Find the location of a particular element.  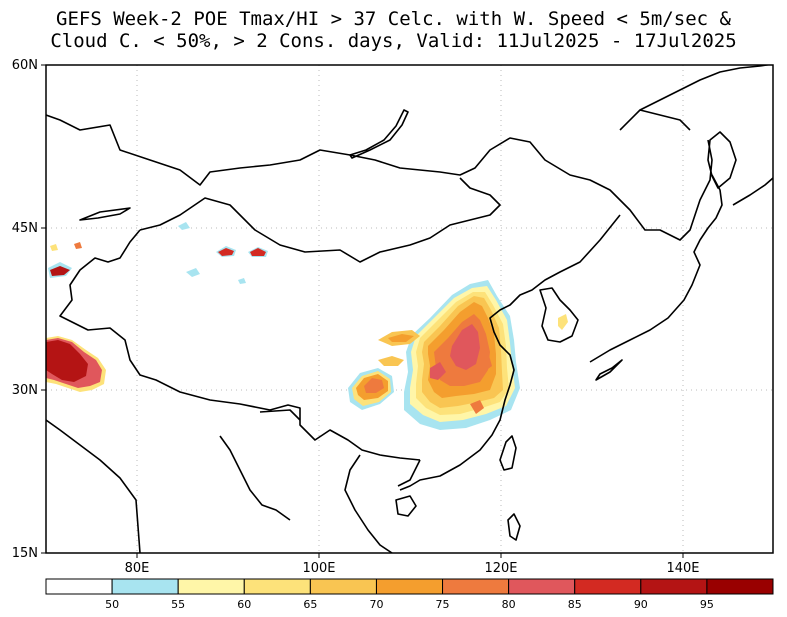

shade-65-kazakh is located at coordinates (54, 247).